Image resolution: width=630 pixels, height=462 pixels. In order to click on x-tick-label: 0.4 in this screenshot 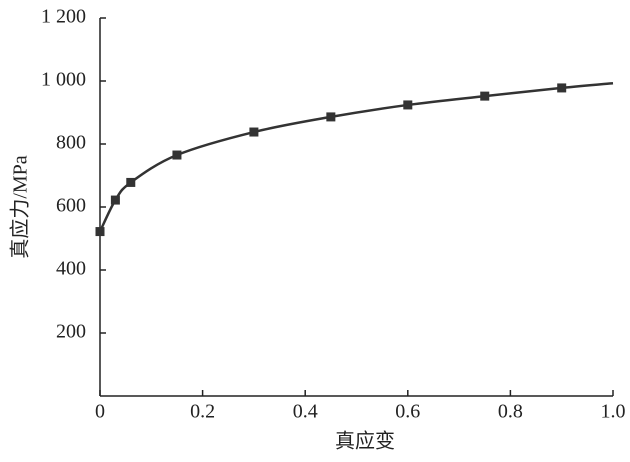, I will do `click(305, 412)`.